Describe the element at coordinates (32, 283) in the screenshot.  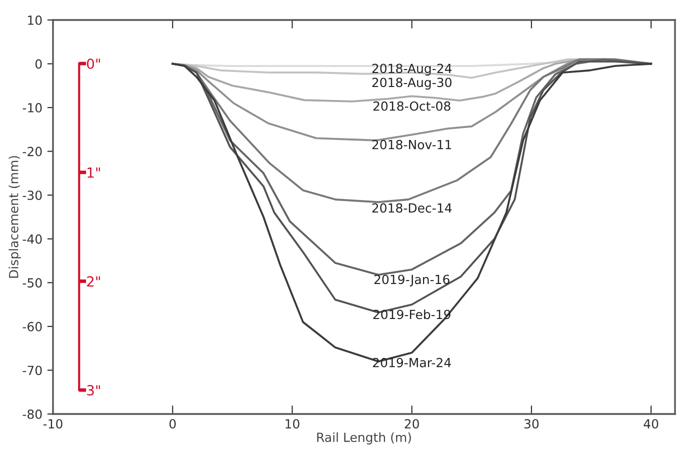
I see `y-tick-label: -50` at that location.